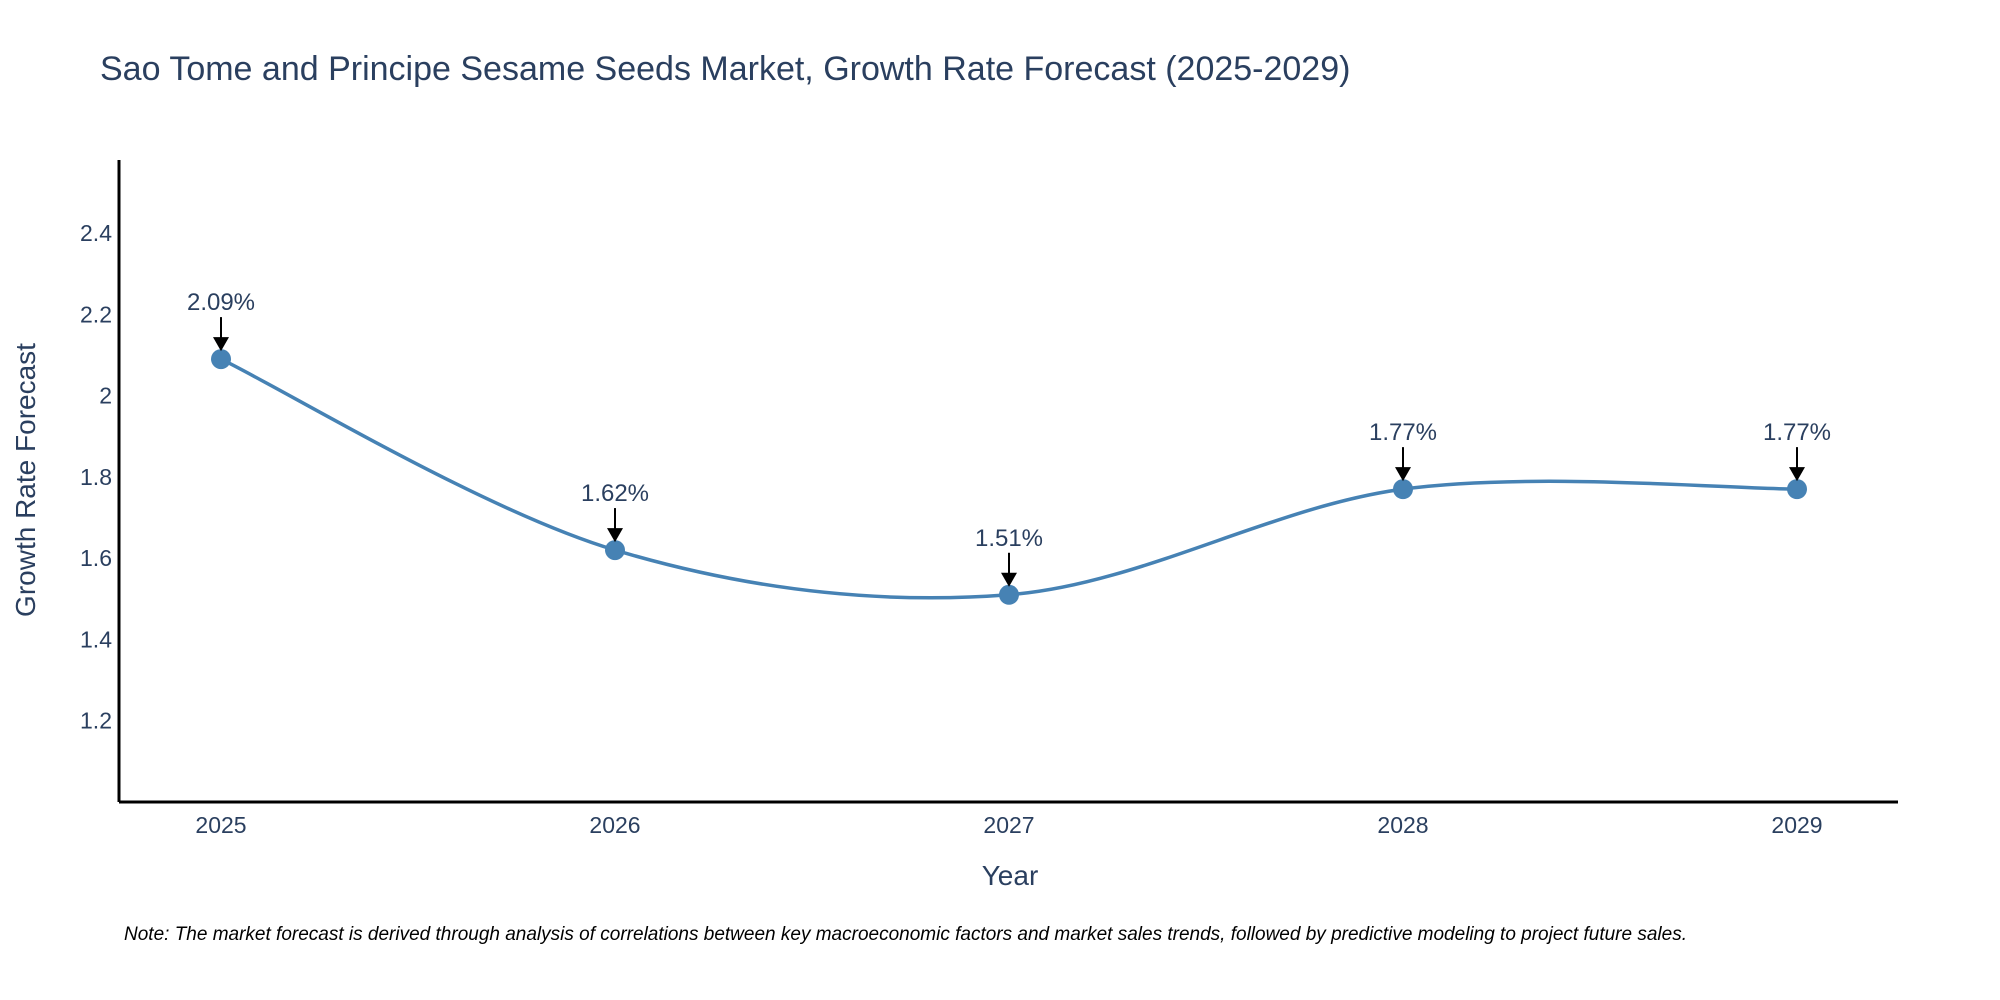 The image size is (2000, 1000). I want to click on x-tick-label: 2026, so click(614, 825).